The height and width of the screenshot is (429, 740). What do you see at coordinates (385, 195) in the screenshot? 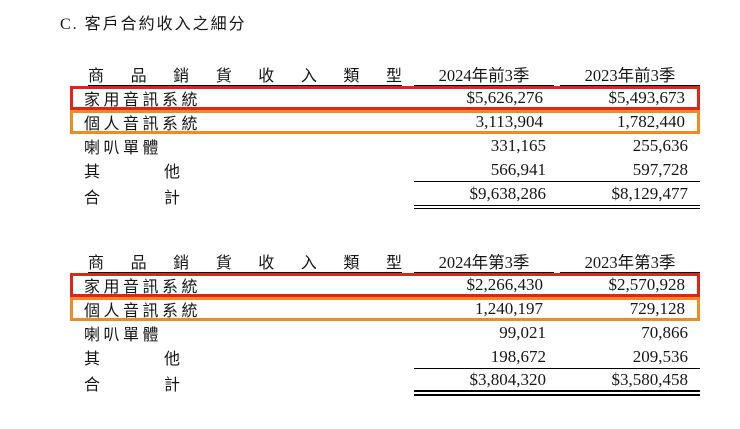
I see `table-row-total: 合計 $9,638,286 $8,129,477` at bounding box center [385, 195].